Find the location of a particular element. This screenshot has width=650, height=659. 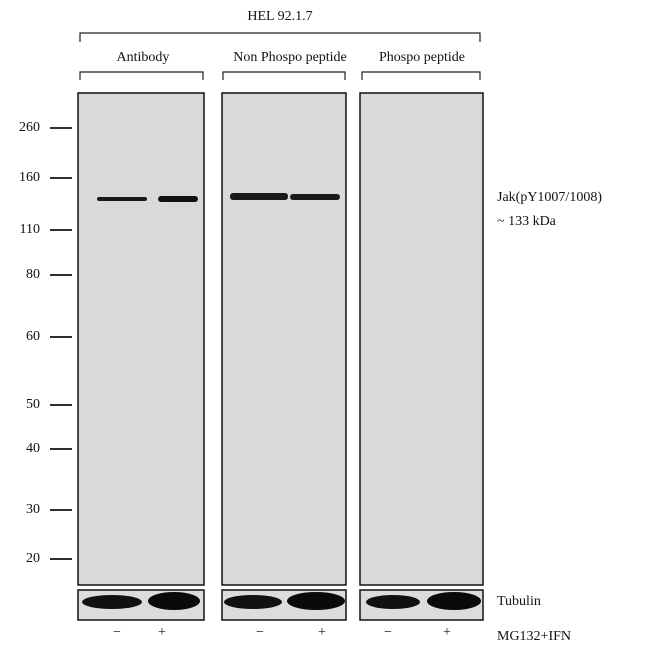

treatment-label: MG132+IFN is located at coordinates (534, 636).